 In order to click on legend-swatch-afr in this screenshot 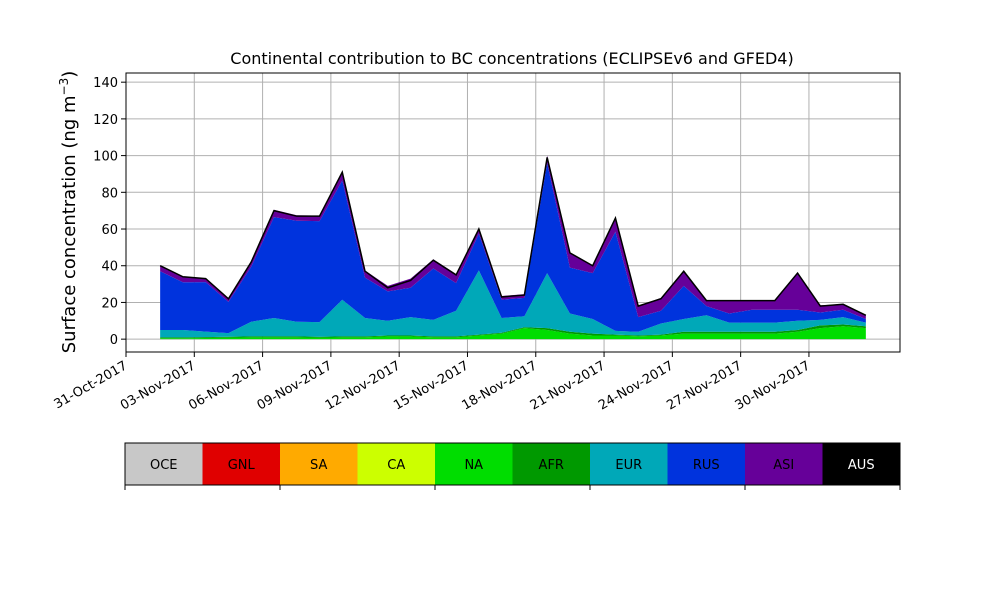, I will do `click(551, 464)`.